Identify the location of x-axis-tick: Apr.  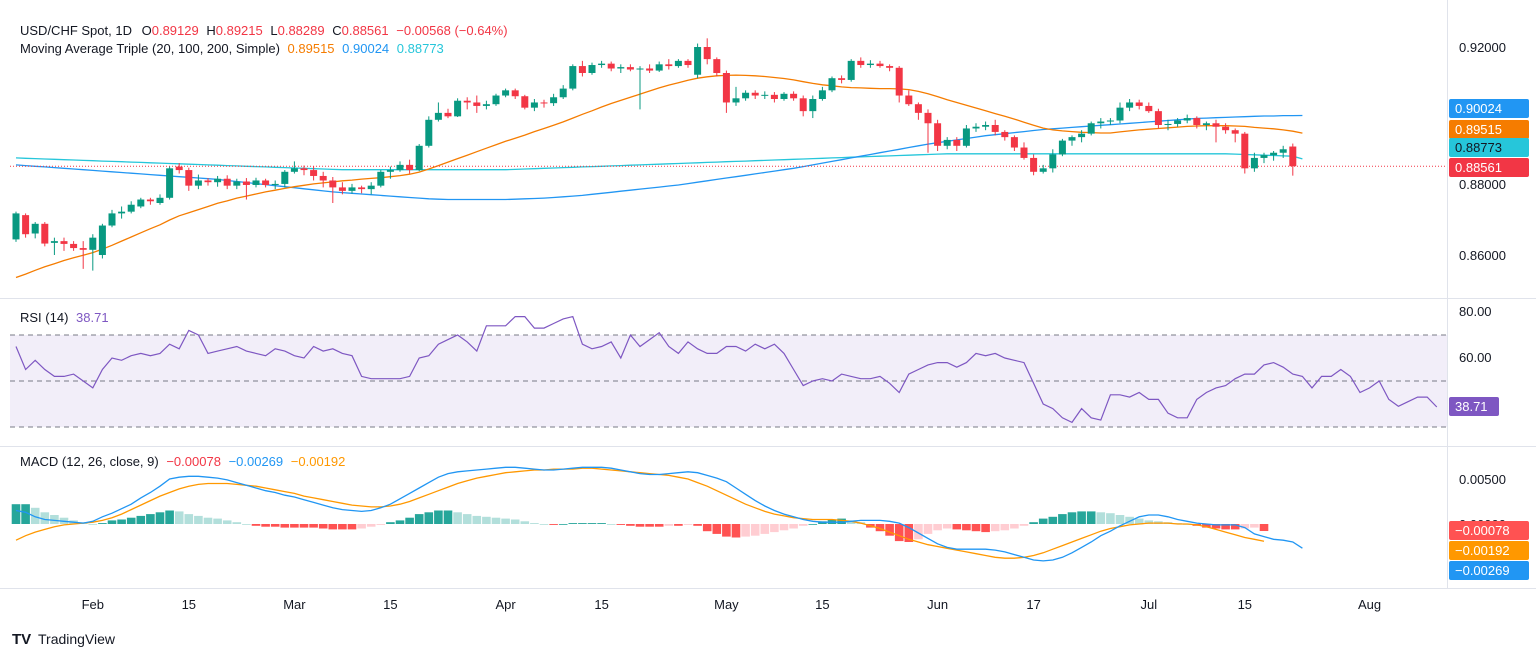
(505, 604).